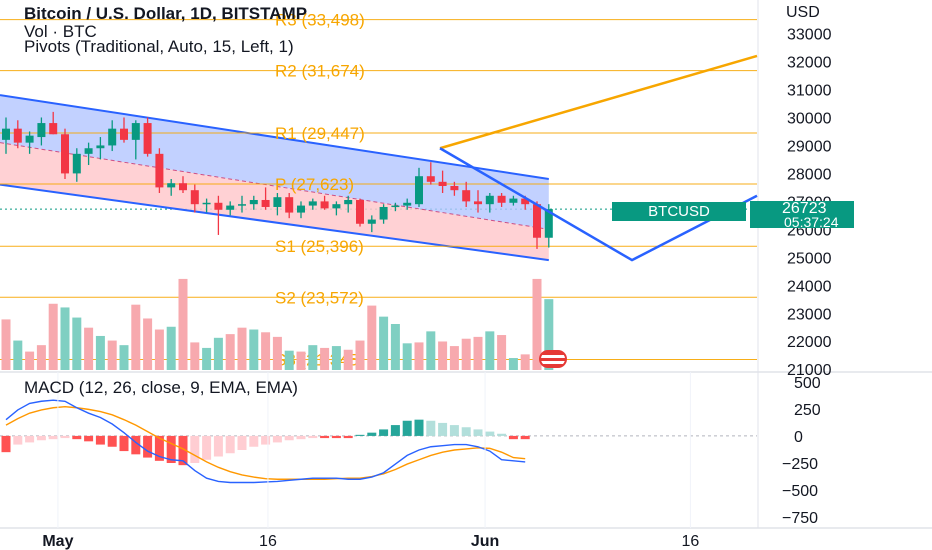 Image resolution: width=932 pixels, height=550 pixels. Describe the element at coordinates (274, 222) in the screenshot. I see `channel-lower-line` at that location.